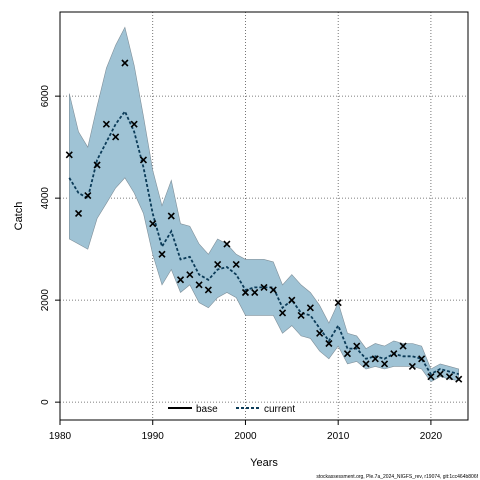 The image size is (480, 480). What do you see at coordinates (45, 402) in the screenshot?
I see `y-tick-label: 0` at bounding box center [45, 402].